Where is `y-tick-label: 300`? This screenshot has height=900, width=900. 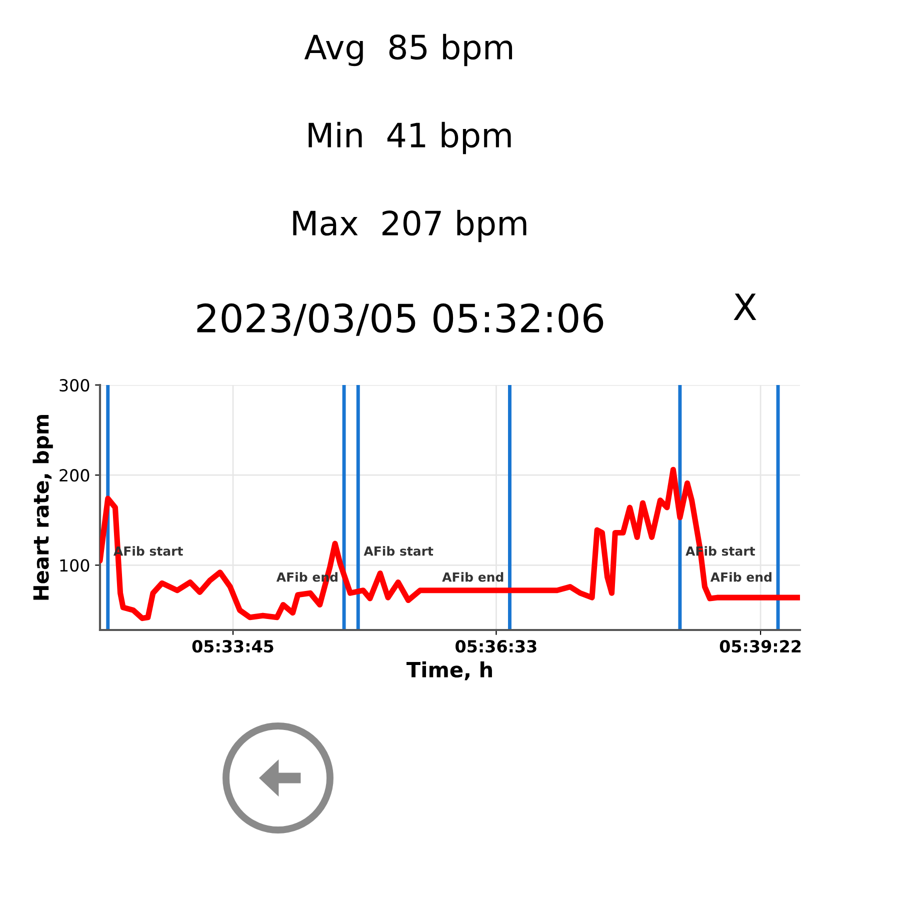
y-tick-label: 300 is located at coordinates (75, 385).